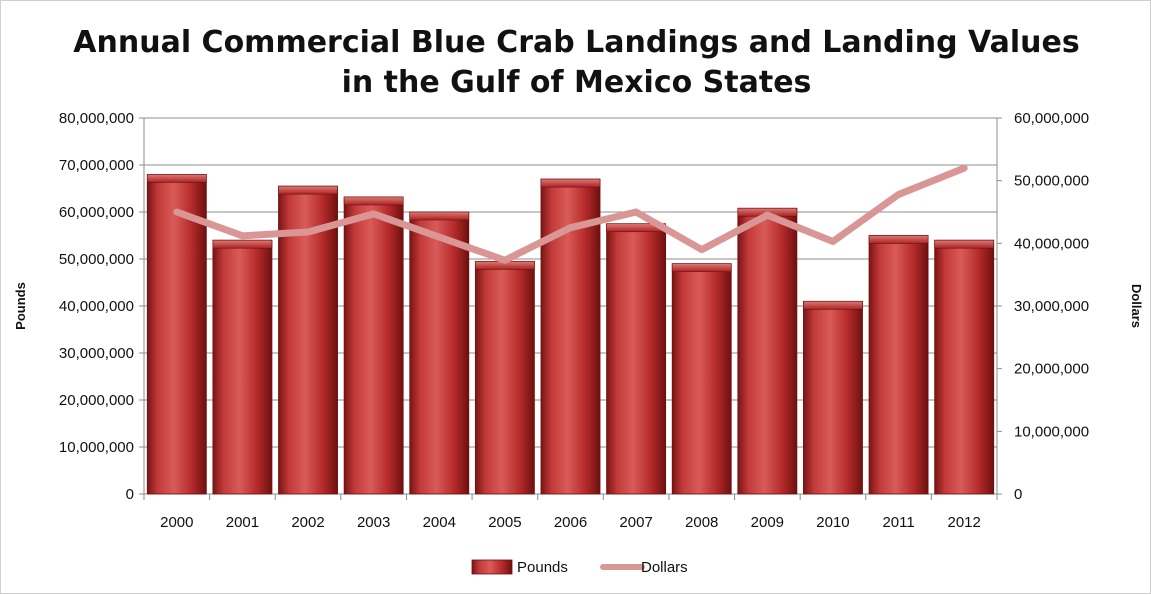 The height and width of the screenshot is (595, 1151). I want to click on legend-pounds-label: Pounds, so click(542, 567).